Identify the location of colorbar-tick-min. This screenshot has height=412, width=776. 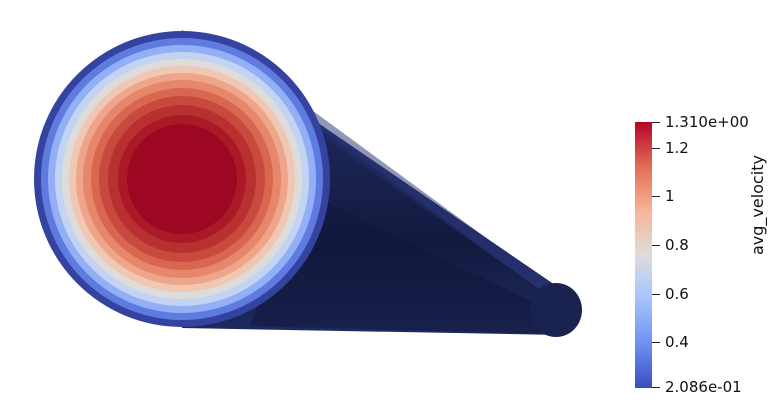
(656, 387).